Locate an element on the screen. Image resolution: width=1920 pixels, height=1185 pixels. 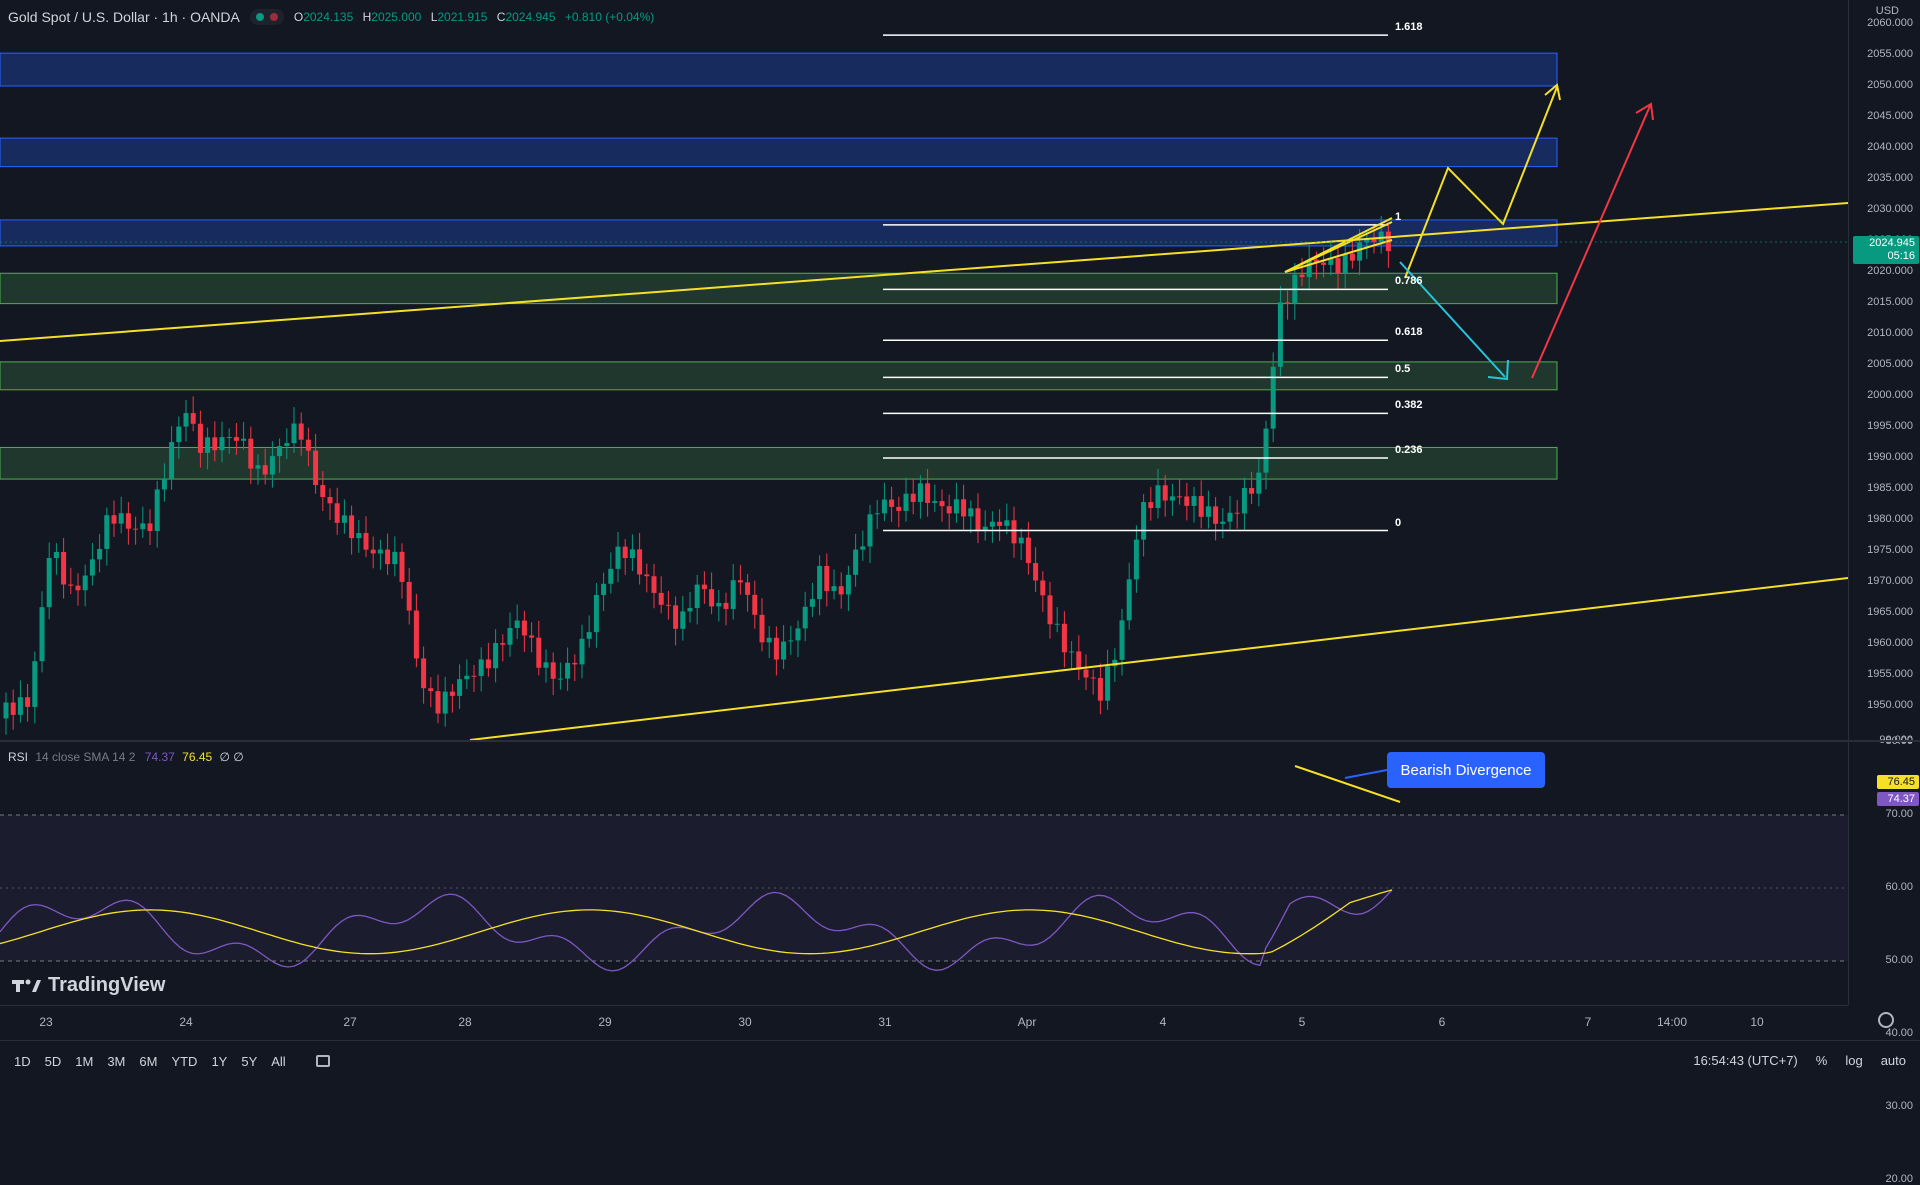
price-tick: 1965.000 is located at coordinates (1890, 612).